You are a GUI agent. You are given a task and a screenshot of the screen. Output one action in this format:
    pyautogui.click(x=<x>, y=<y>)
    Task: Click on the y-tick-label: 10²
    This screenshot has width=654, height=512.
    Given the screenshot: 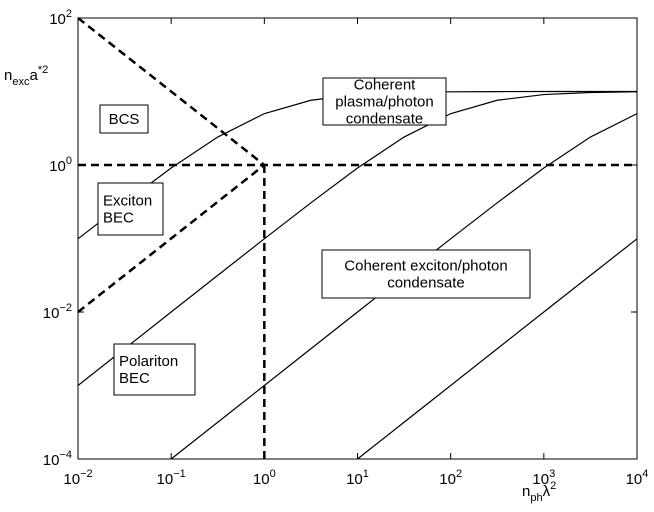 What is the action you would take?
    pyautogui.click(x=60, y=18)
    